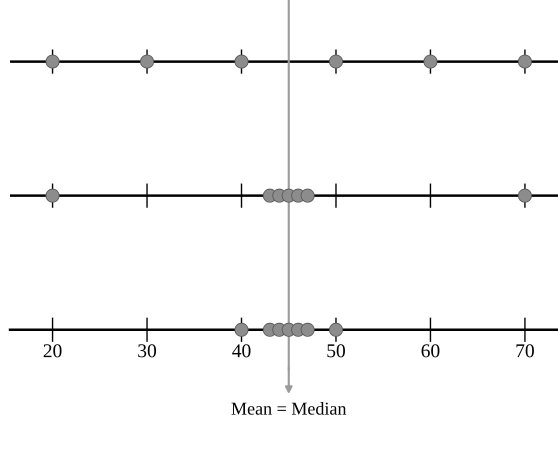 The width and height of the screenshot is (558, 450). Describe the element at coordinates (336, 351) in the screenshot. I see `x-tick-label: 50` at that location.